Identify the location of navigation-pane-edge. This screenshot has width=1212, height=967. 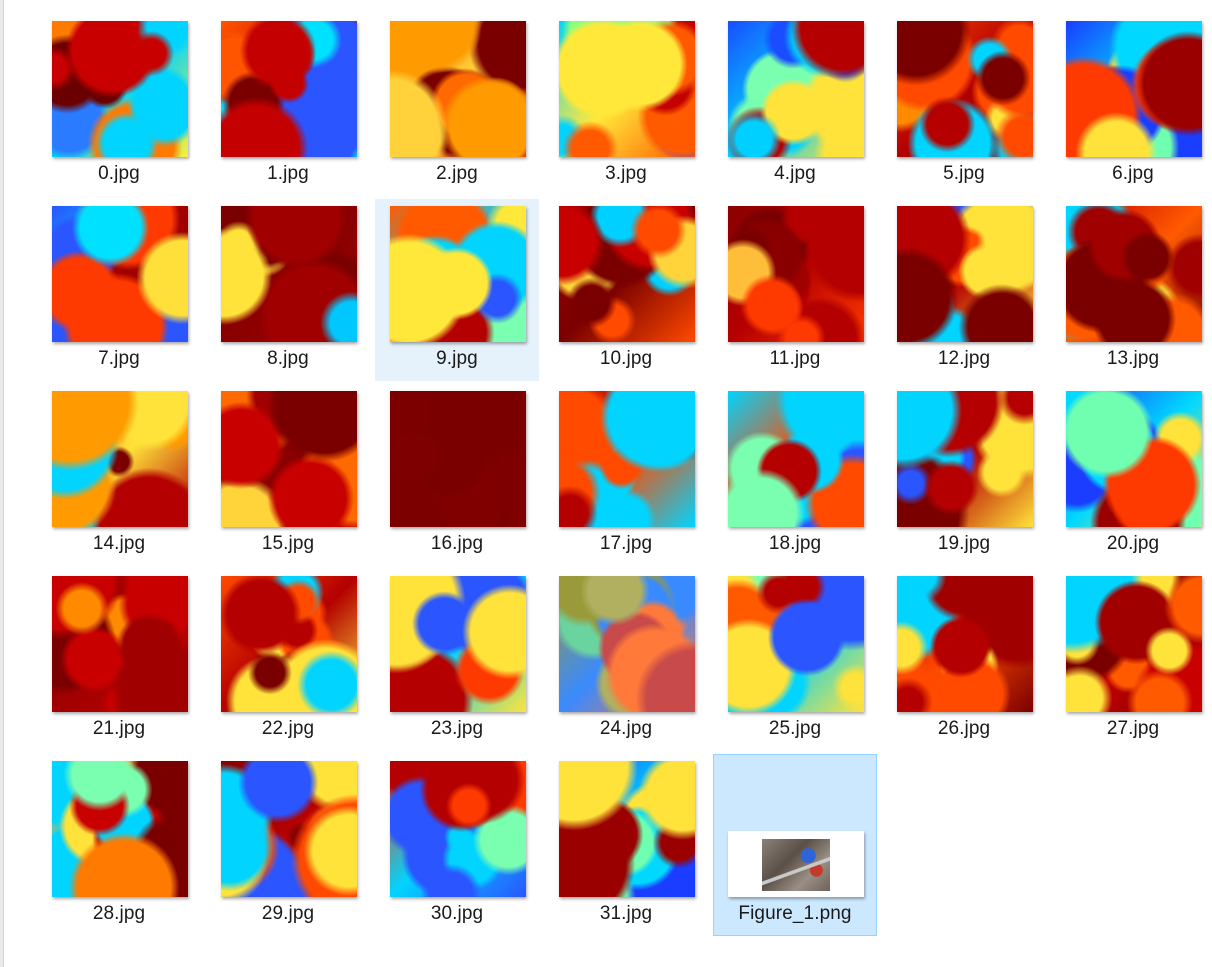
(2, 483).